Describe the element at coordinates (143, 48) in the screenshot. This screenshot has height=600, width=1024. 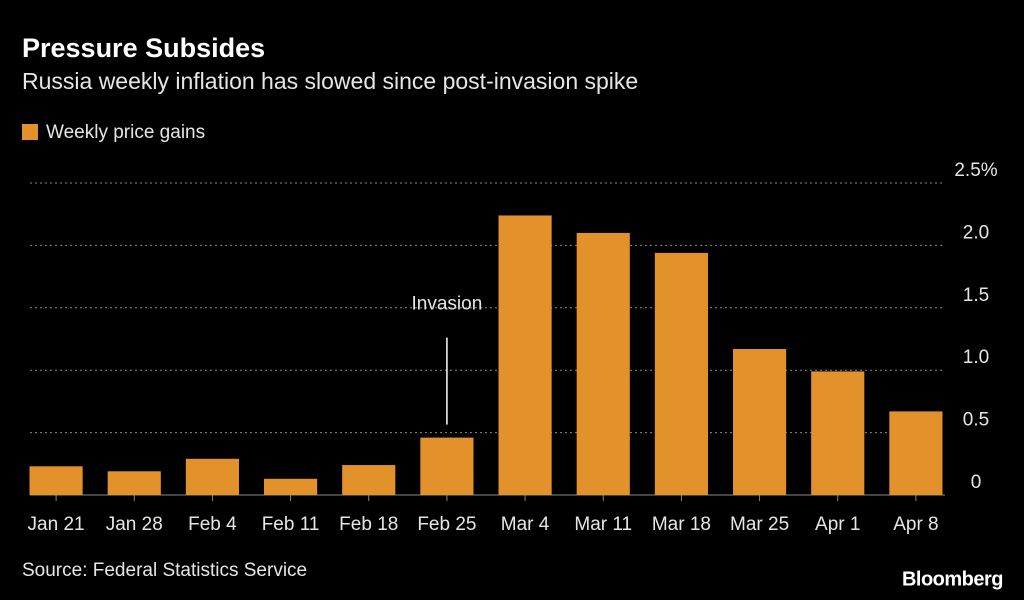
I see `chart-title: Pressure Subsides` at that location.